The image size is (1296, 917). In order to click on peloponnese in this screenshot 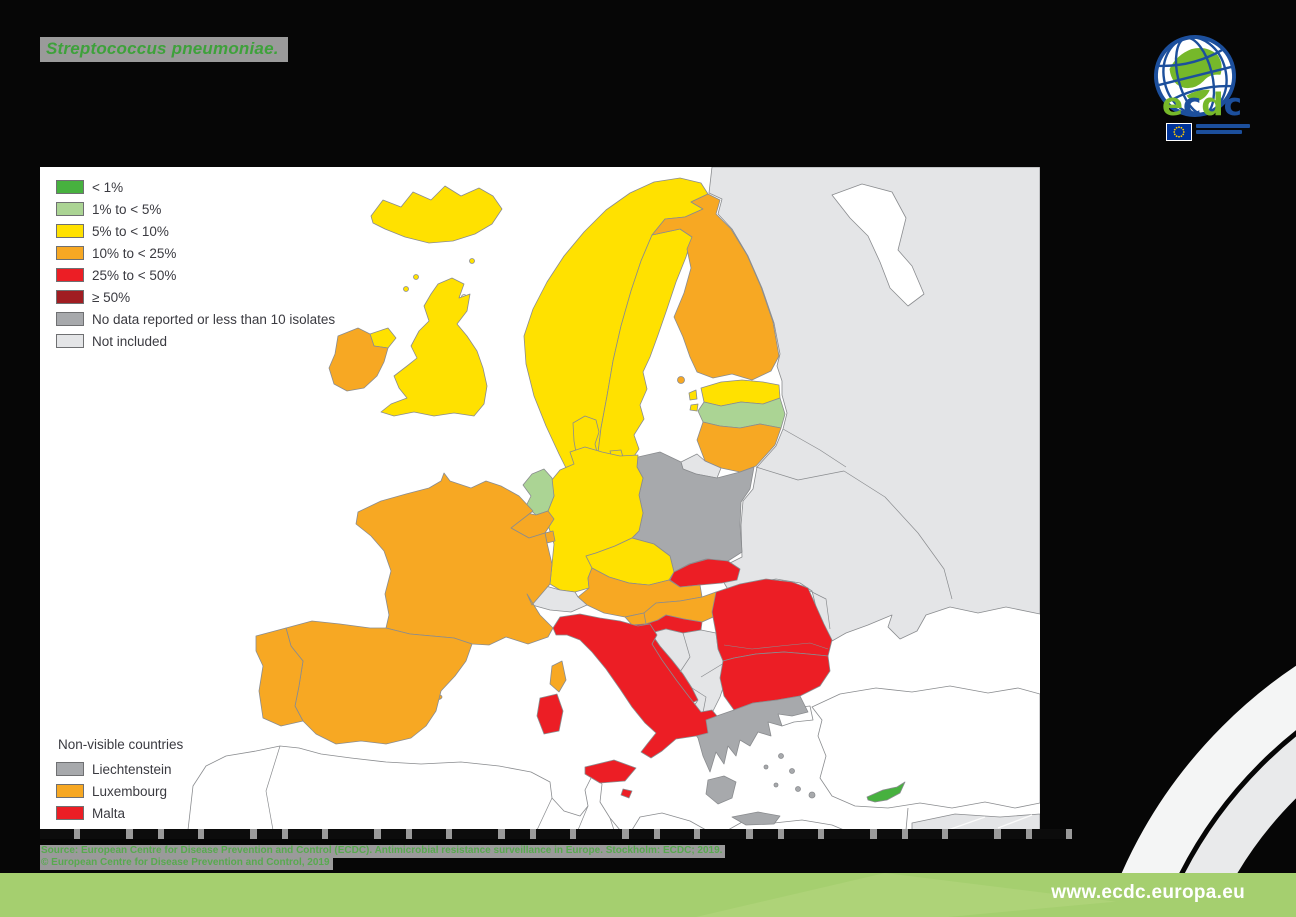, I will do `click(721, 790)`.